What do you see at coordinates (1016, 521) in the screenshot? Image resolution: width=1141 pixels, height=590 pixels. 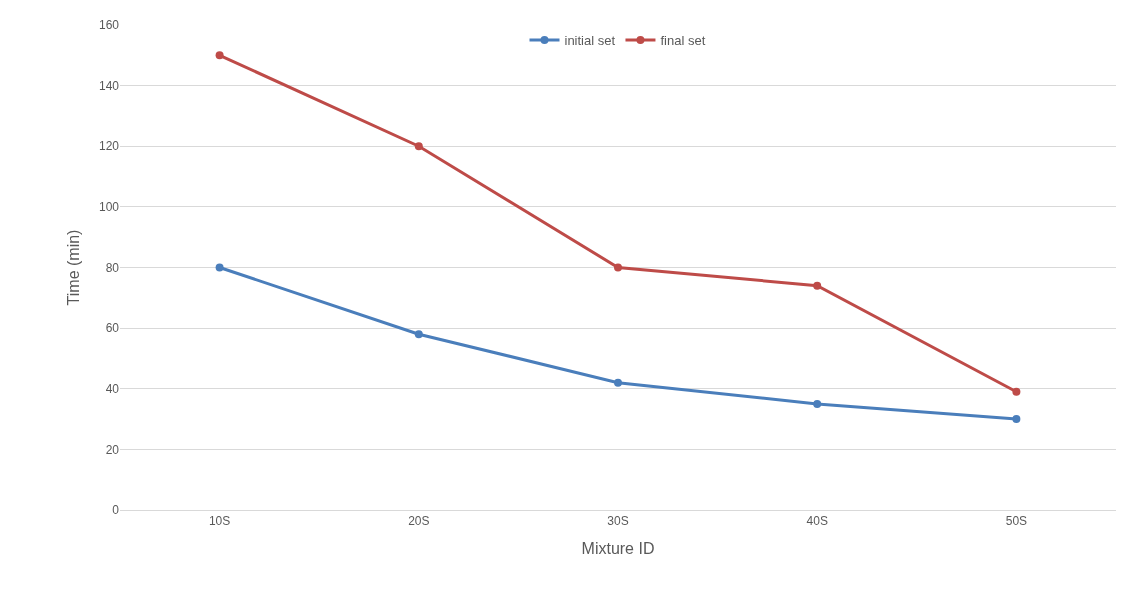 I see `x-tick-label: 50S` at bounding box center [1016, 521].